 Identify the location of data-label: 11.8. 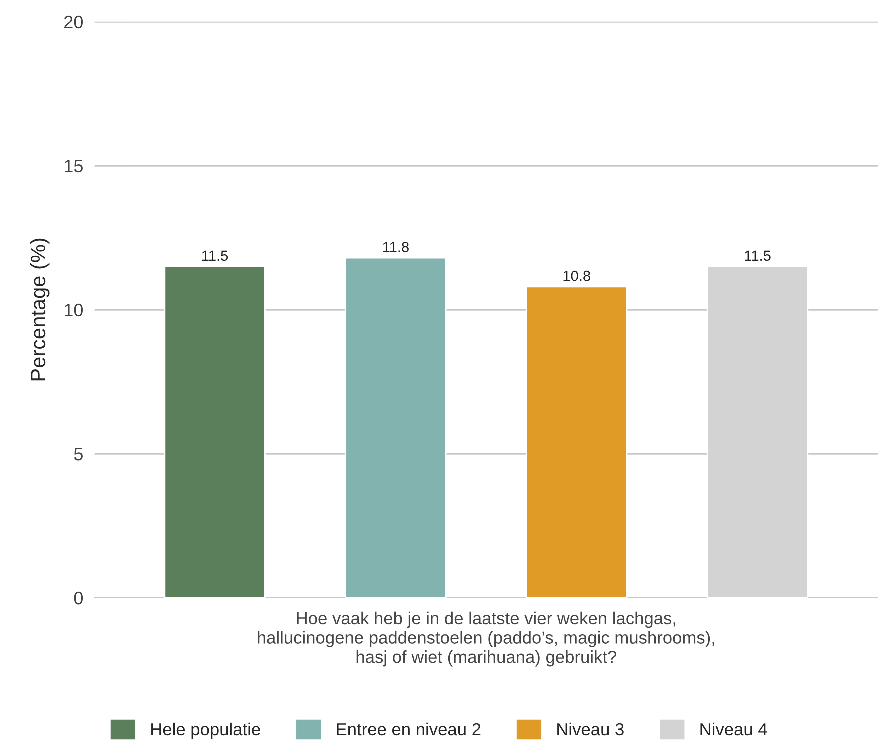
(396, 247).